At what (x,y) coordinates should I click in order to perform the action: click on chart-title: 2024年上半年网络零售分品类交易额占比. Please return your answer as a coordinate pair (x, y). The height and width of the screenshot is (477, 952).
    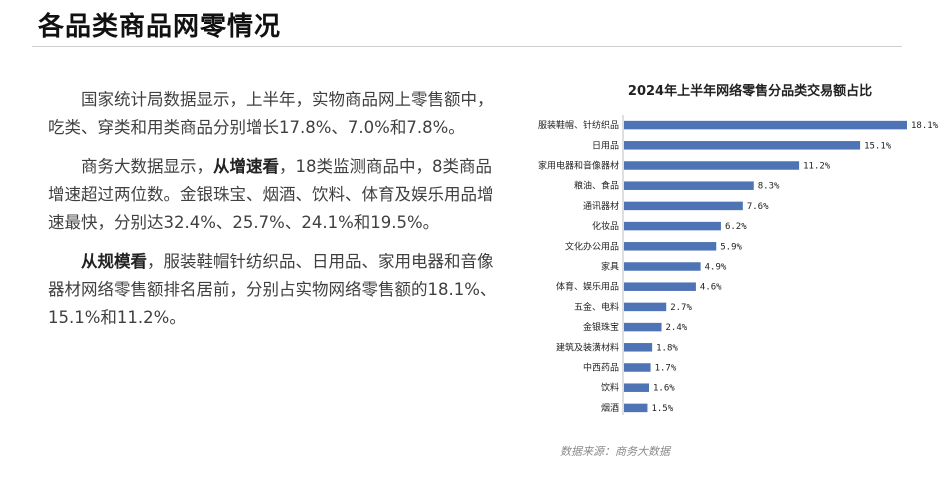
    Looking at the image, I should click on (750, 91).